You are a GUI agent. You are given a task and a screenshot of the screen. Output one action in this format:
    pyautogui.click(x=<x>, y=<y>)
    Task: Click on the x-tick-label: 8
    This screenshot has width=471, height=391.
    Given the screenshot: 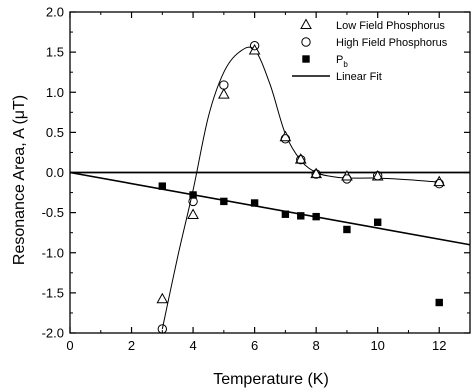 What is the action you would take?
    pyautogui.click(x=316, y=345)
    